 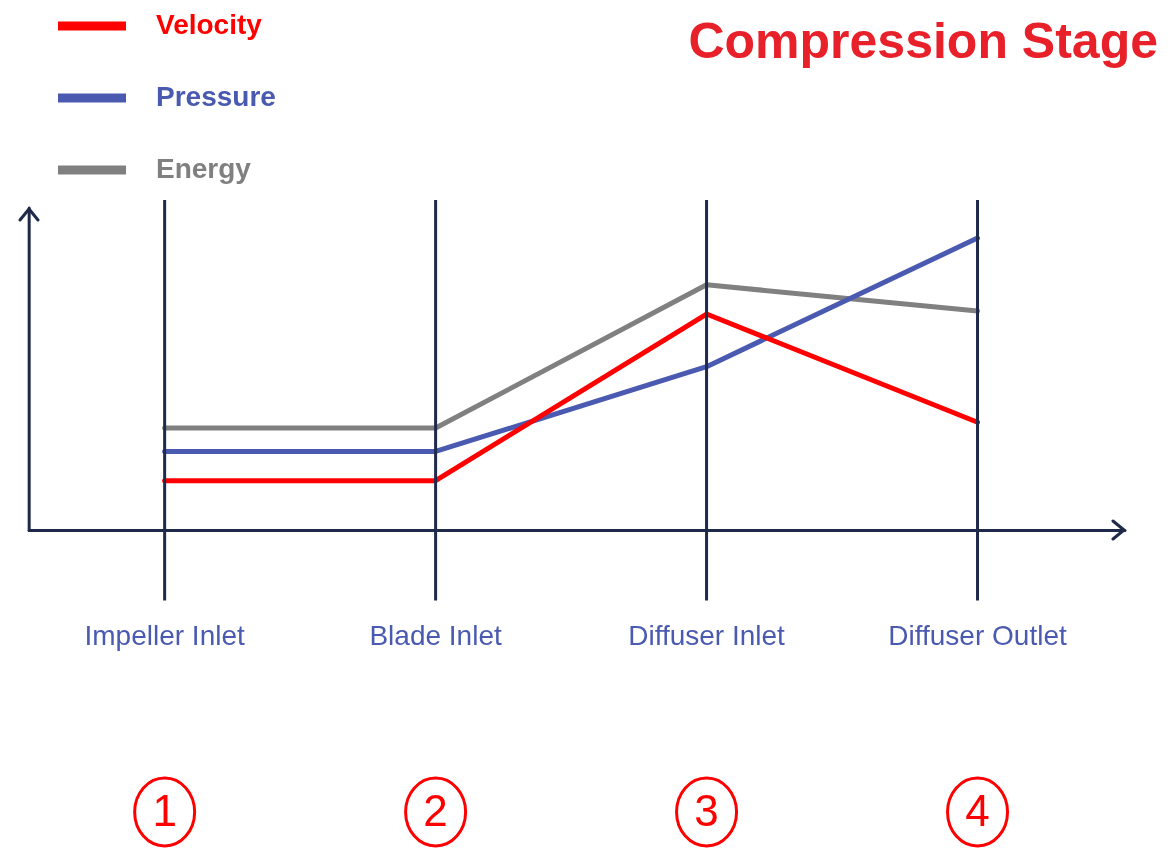 What do you see at coordinates (204, 168) in the screenshot?
I see `legend-label: Energy` at bounding box center [204, 168].